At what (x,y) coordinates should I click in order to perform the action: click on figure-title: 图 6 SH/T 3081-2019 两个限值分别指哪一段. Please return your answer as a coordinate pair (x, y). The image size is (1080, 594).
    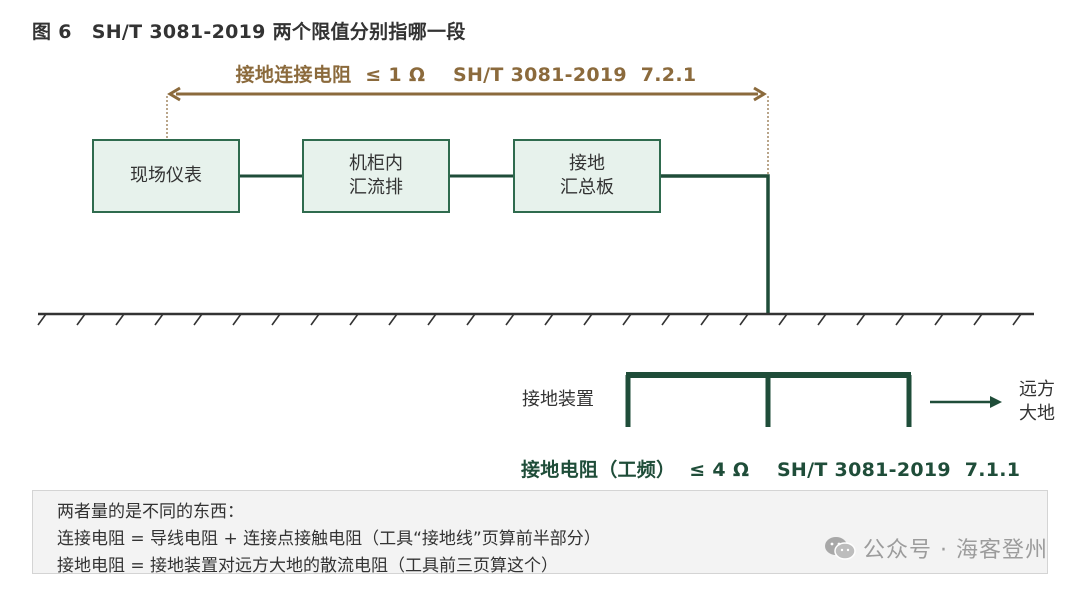
    Looking at the image, I should click on (249, 30).